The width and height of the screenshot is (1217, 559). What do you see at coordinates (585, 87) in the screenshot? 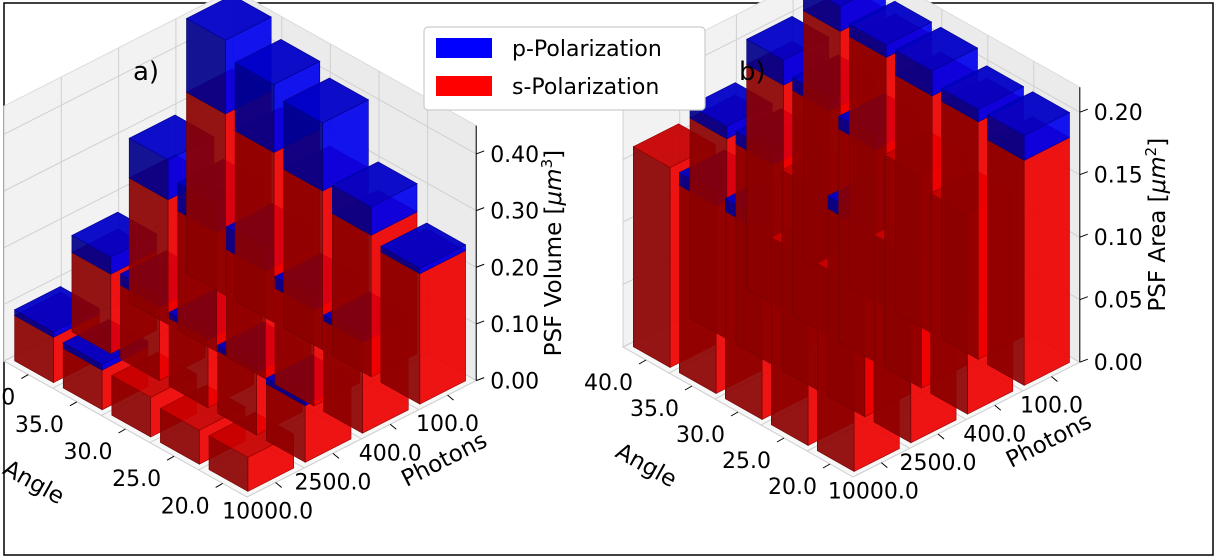
I see `legend-label-s-polarization: s-Polarization` at bounding box center [585, 87].